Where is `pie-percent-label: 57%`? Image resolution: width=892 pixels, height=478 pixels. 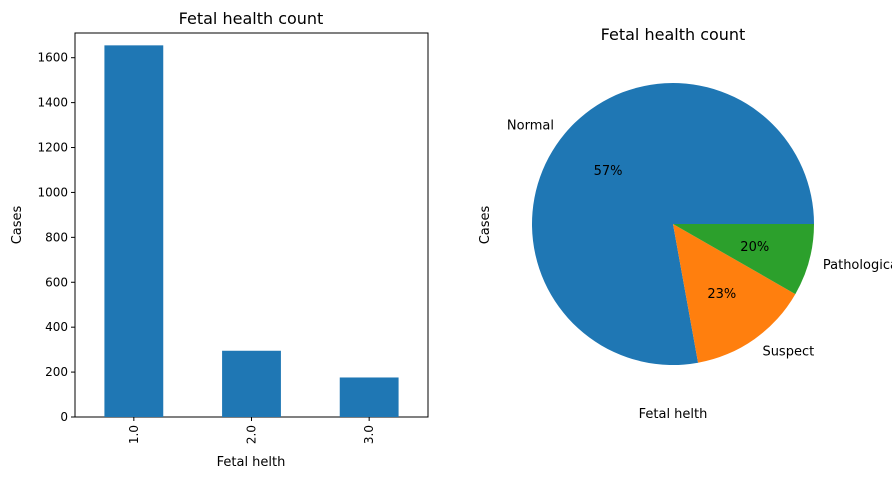
pie-percent-label: 57% is located at coordinates (608, 171).